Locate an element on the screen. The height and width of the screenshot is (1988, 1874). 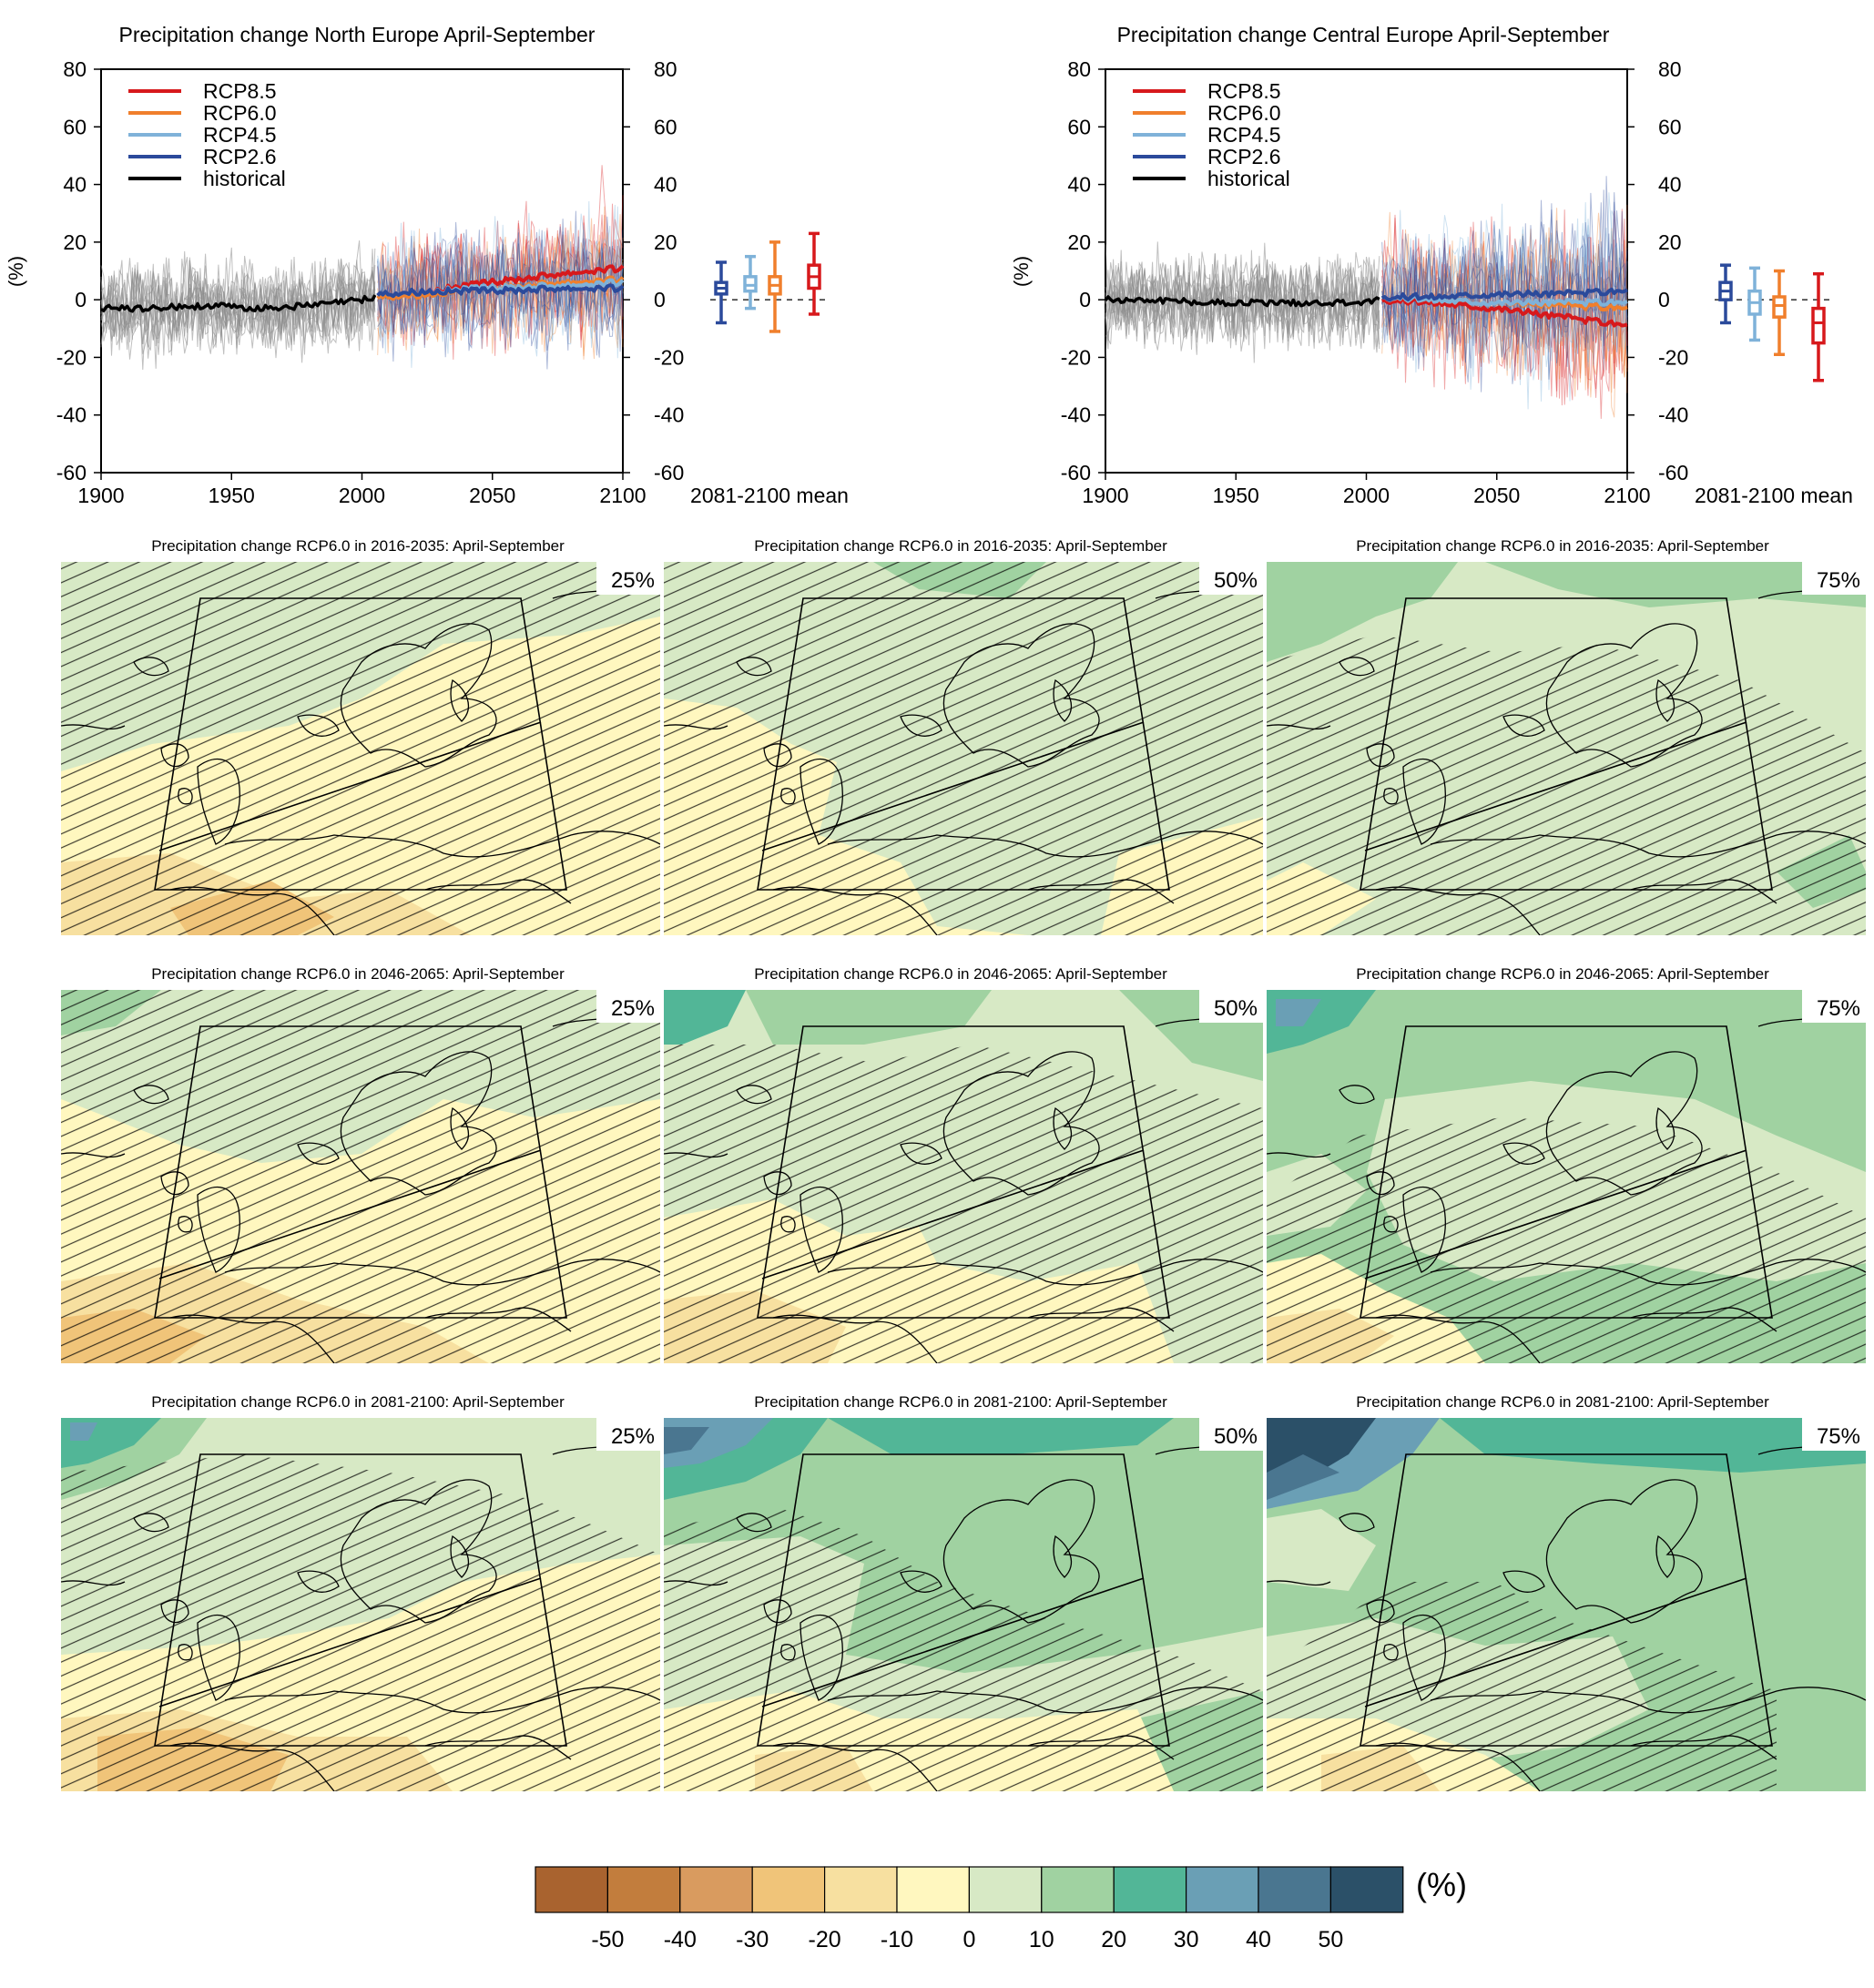
colorbar: -50 -40 -30 -20 -10 0 10 20 30 40 50 (%) is located at coordinates (1001, 1909).